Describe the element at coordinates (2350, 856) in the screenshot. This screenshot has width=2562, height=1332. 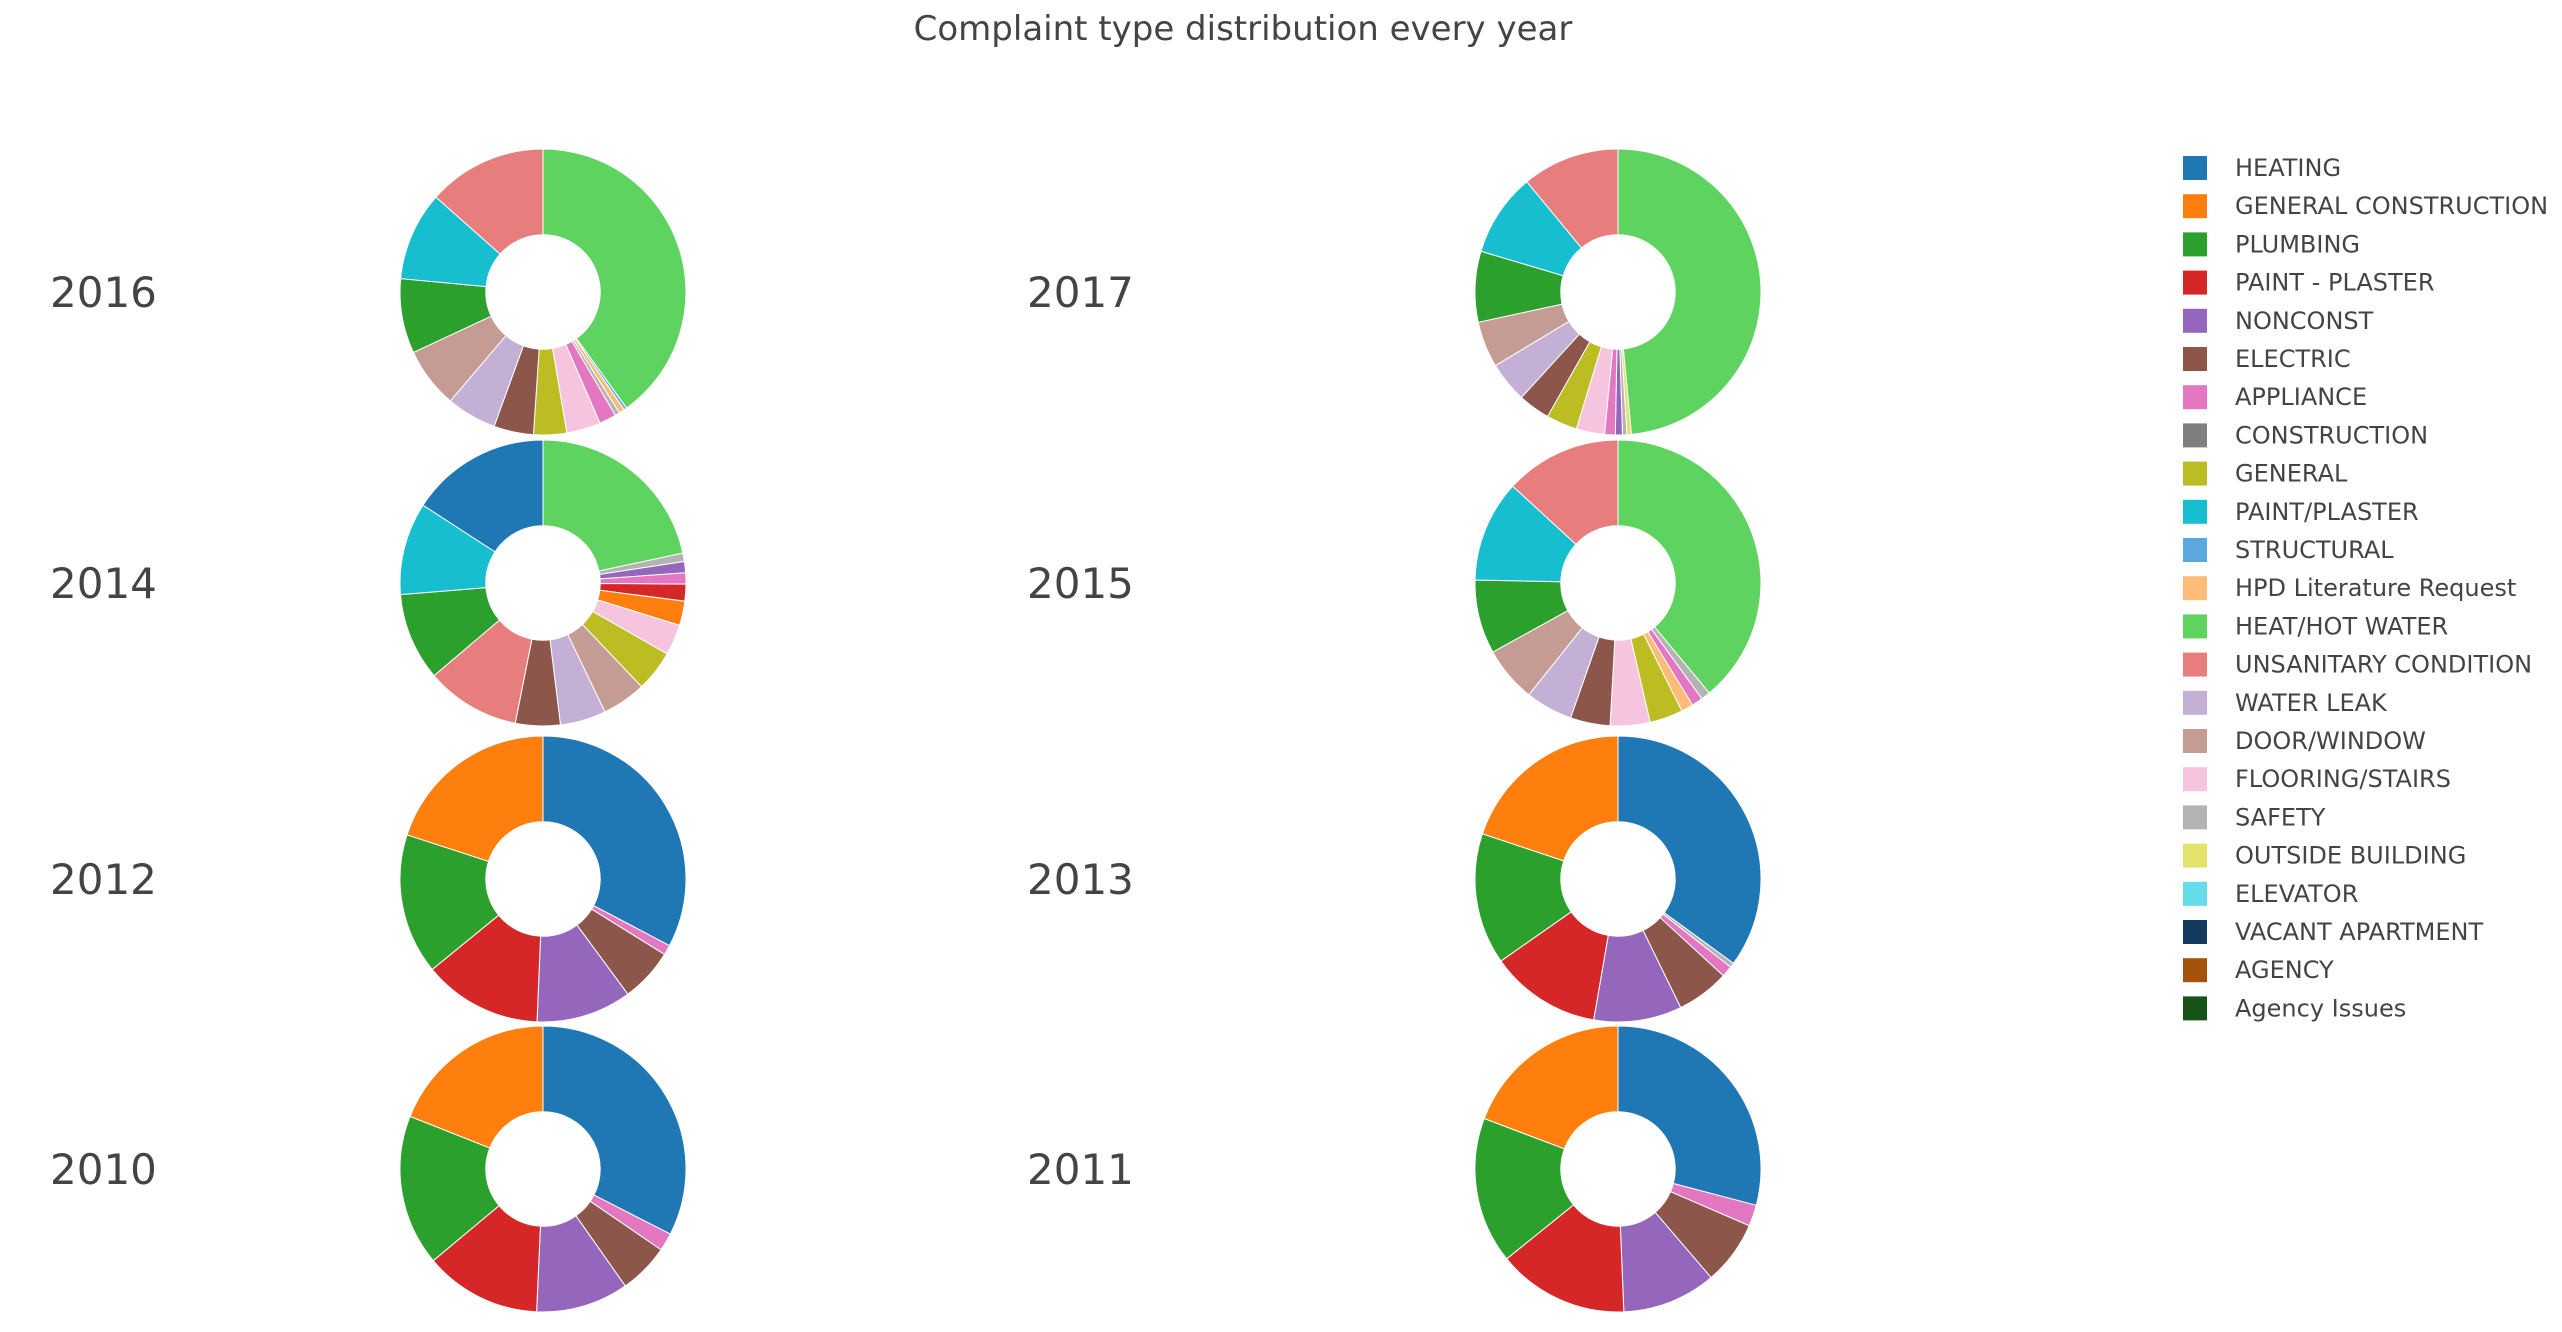
I see `legend-label-outside-building: OUTSIDE BUILDING` at that location.